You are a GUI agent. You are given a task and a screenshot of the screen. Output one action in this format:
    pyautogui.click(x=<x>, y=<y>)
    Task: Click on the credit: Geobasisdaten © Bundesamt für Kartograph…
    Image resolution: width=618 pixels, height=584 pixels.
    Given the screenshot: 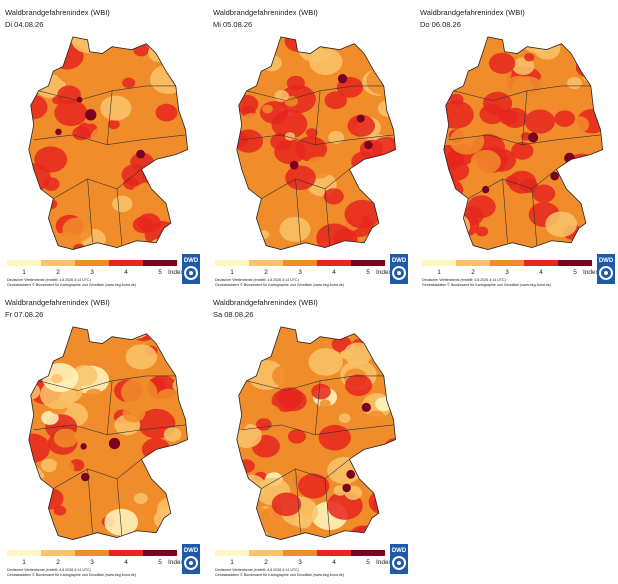 What is the action you would take?
    pyautogui.click(x=71, y=575)
    